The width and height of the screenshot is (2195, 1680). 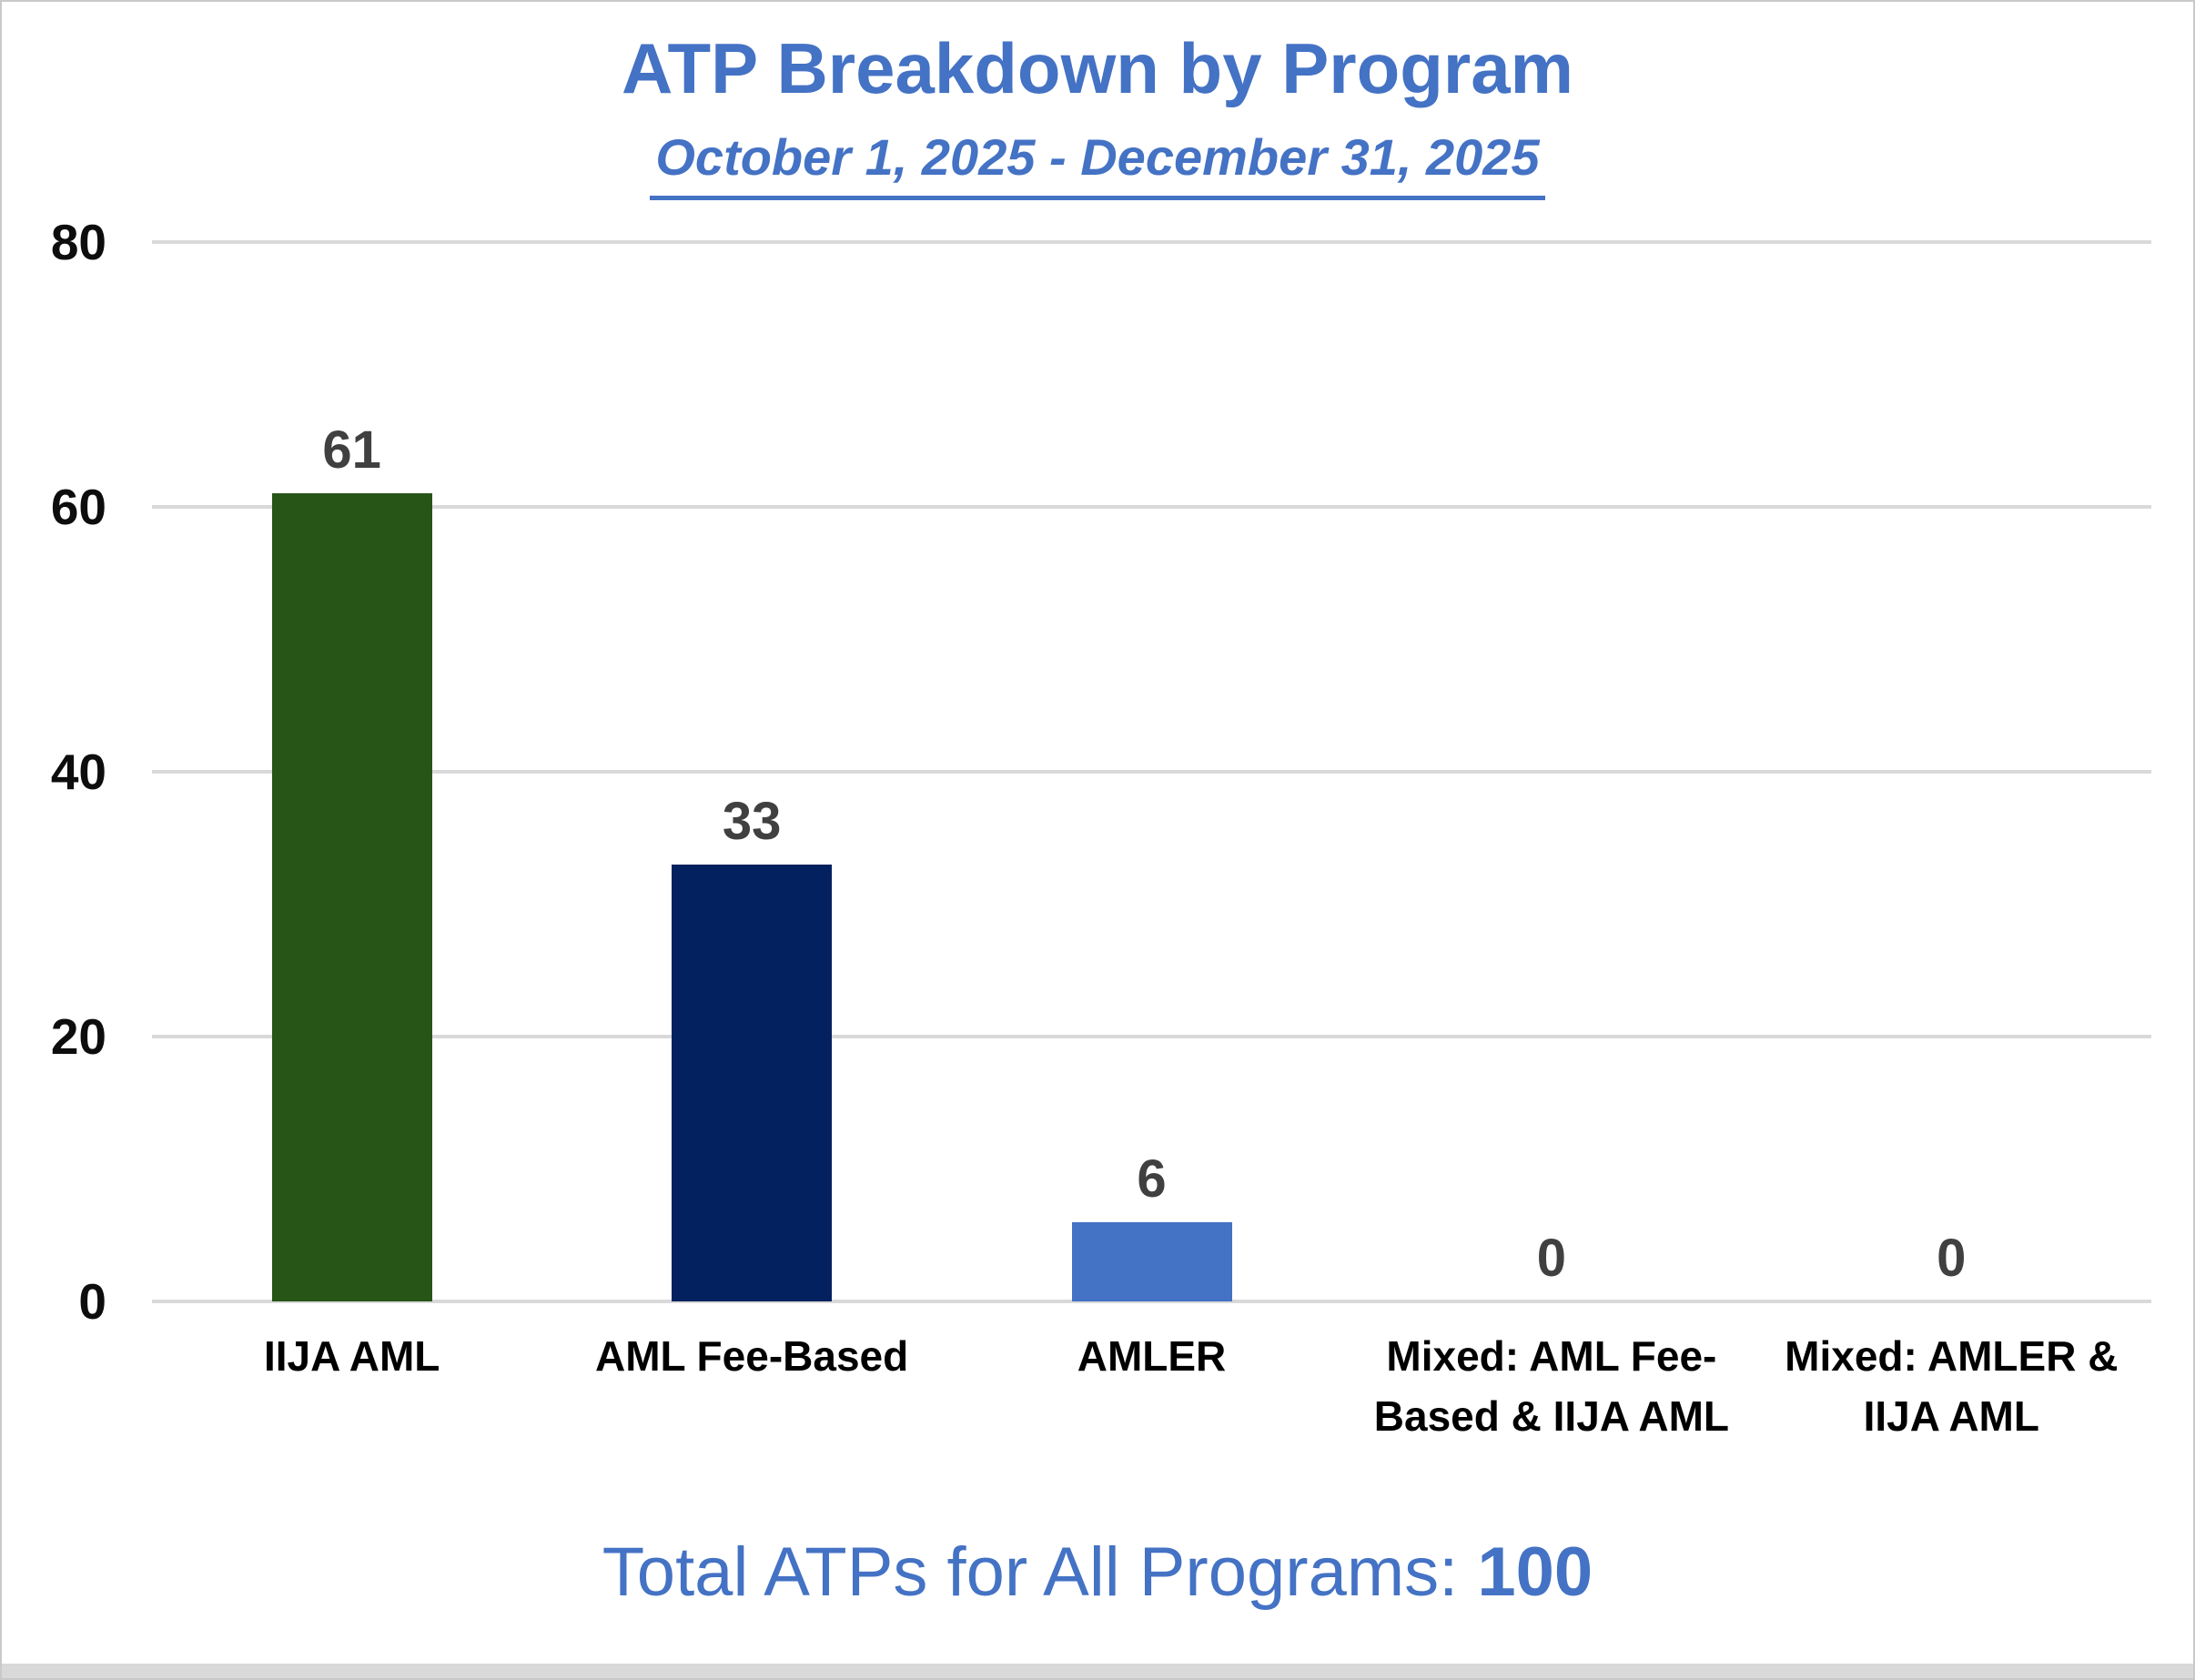 I want to click on bar-amler, so click(x=1151, y=1261).